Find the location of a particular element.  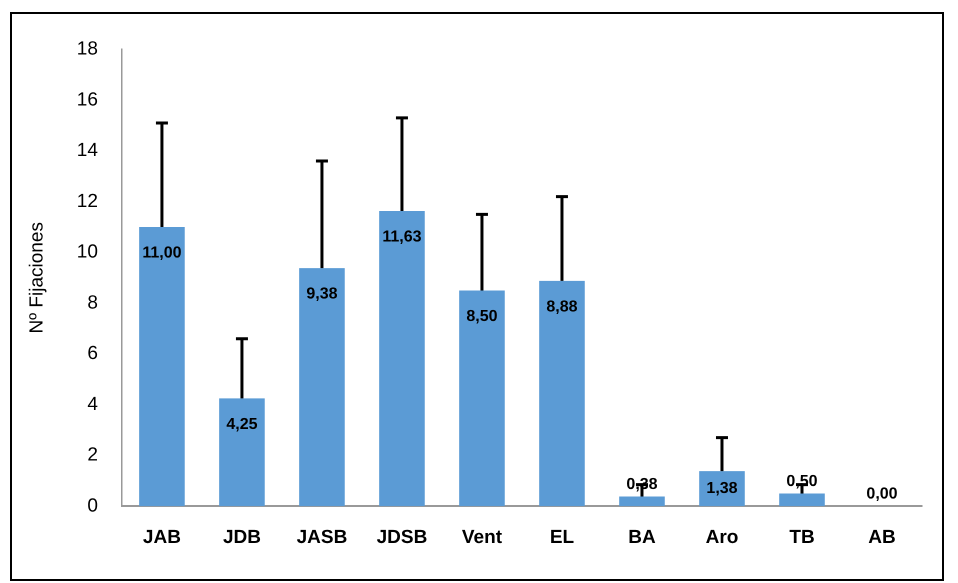

y-tick-label: 6 is located at coordinates (92, 353).